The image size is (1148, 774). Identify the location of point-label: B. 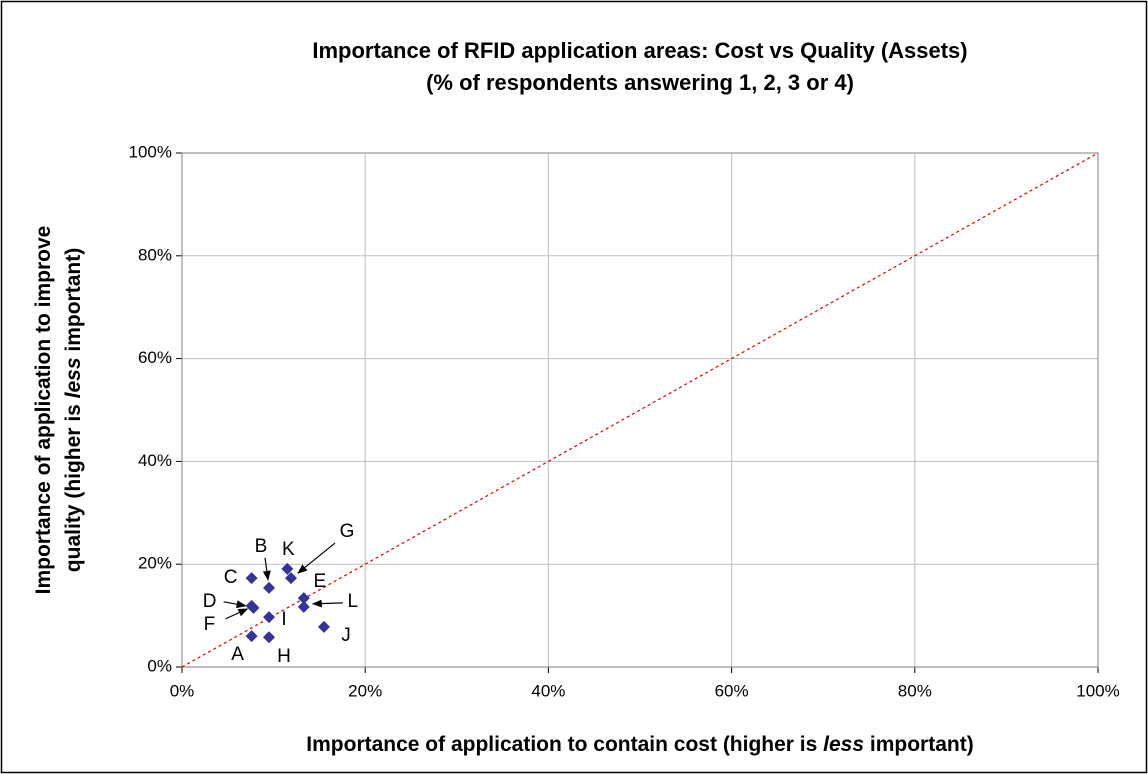
(261, 546).